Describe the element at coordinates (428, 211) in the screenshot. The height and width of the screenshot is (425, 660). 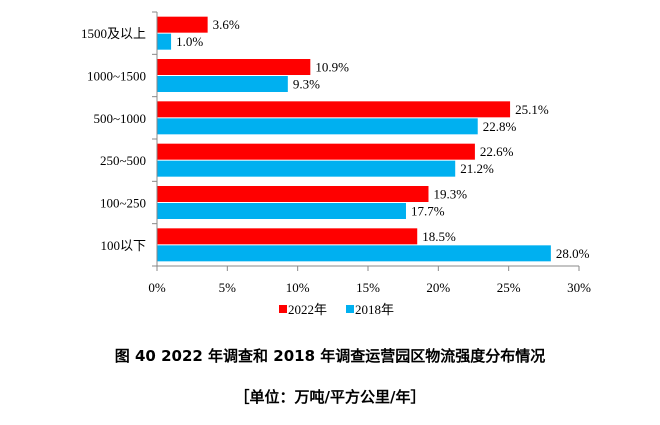
I see `data-label: 17.7%` at that location.